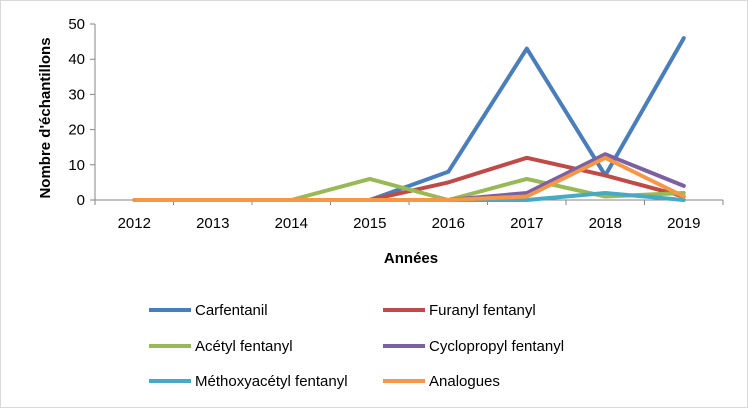 The width and height of the screenshot is (748, 409). Describe the element at coordinates (134, 223) in the screenshot. I see `x-tick-label: 2012` at that location.